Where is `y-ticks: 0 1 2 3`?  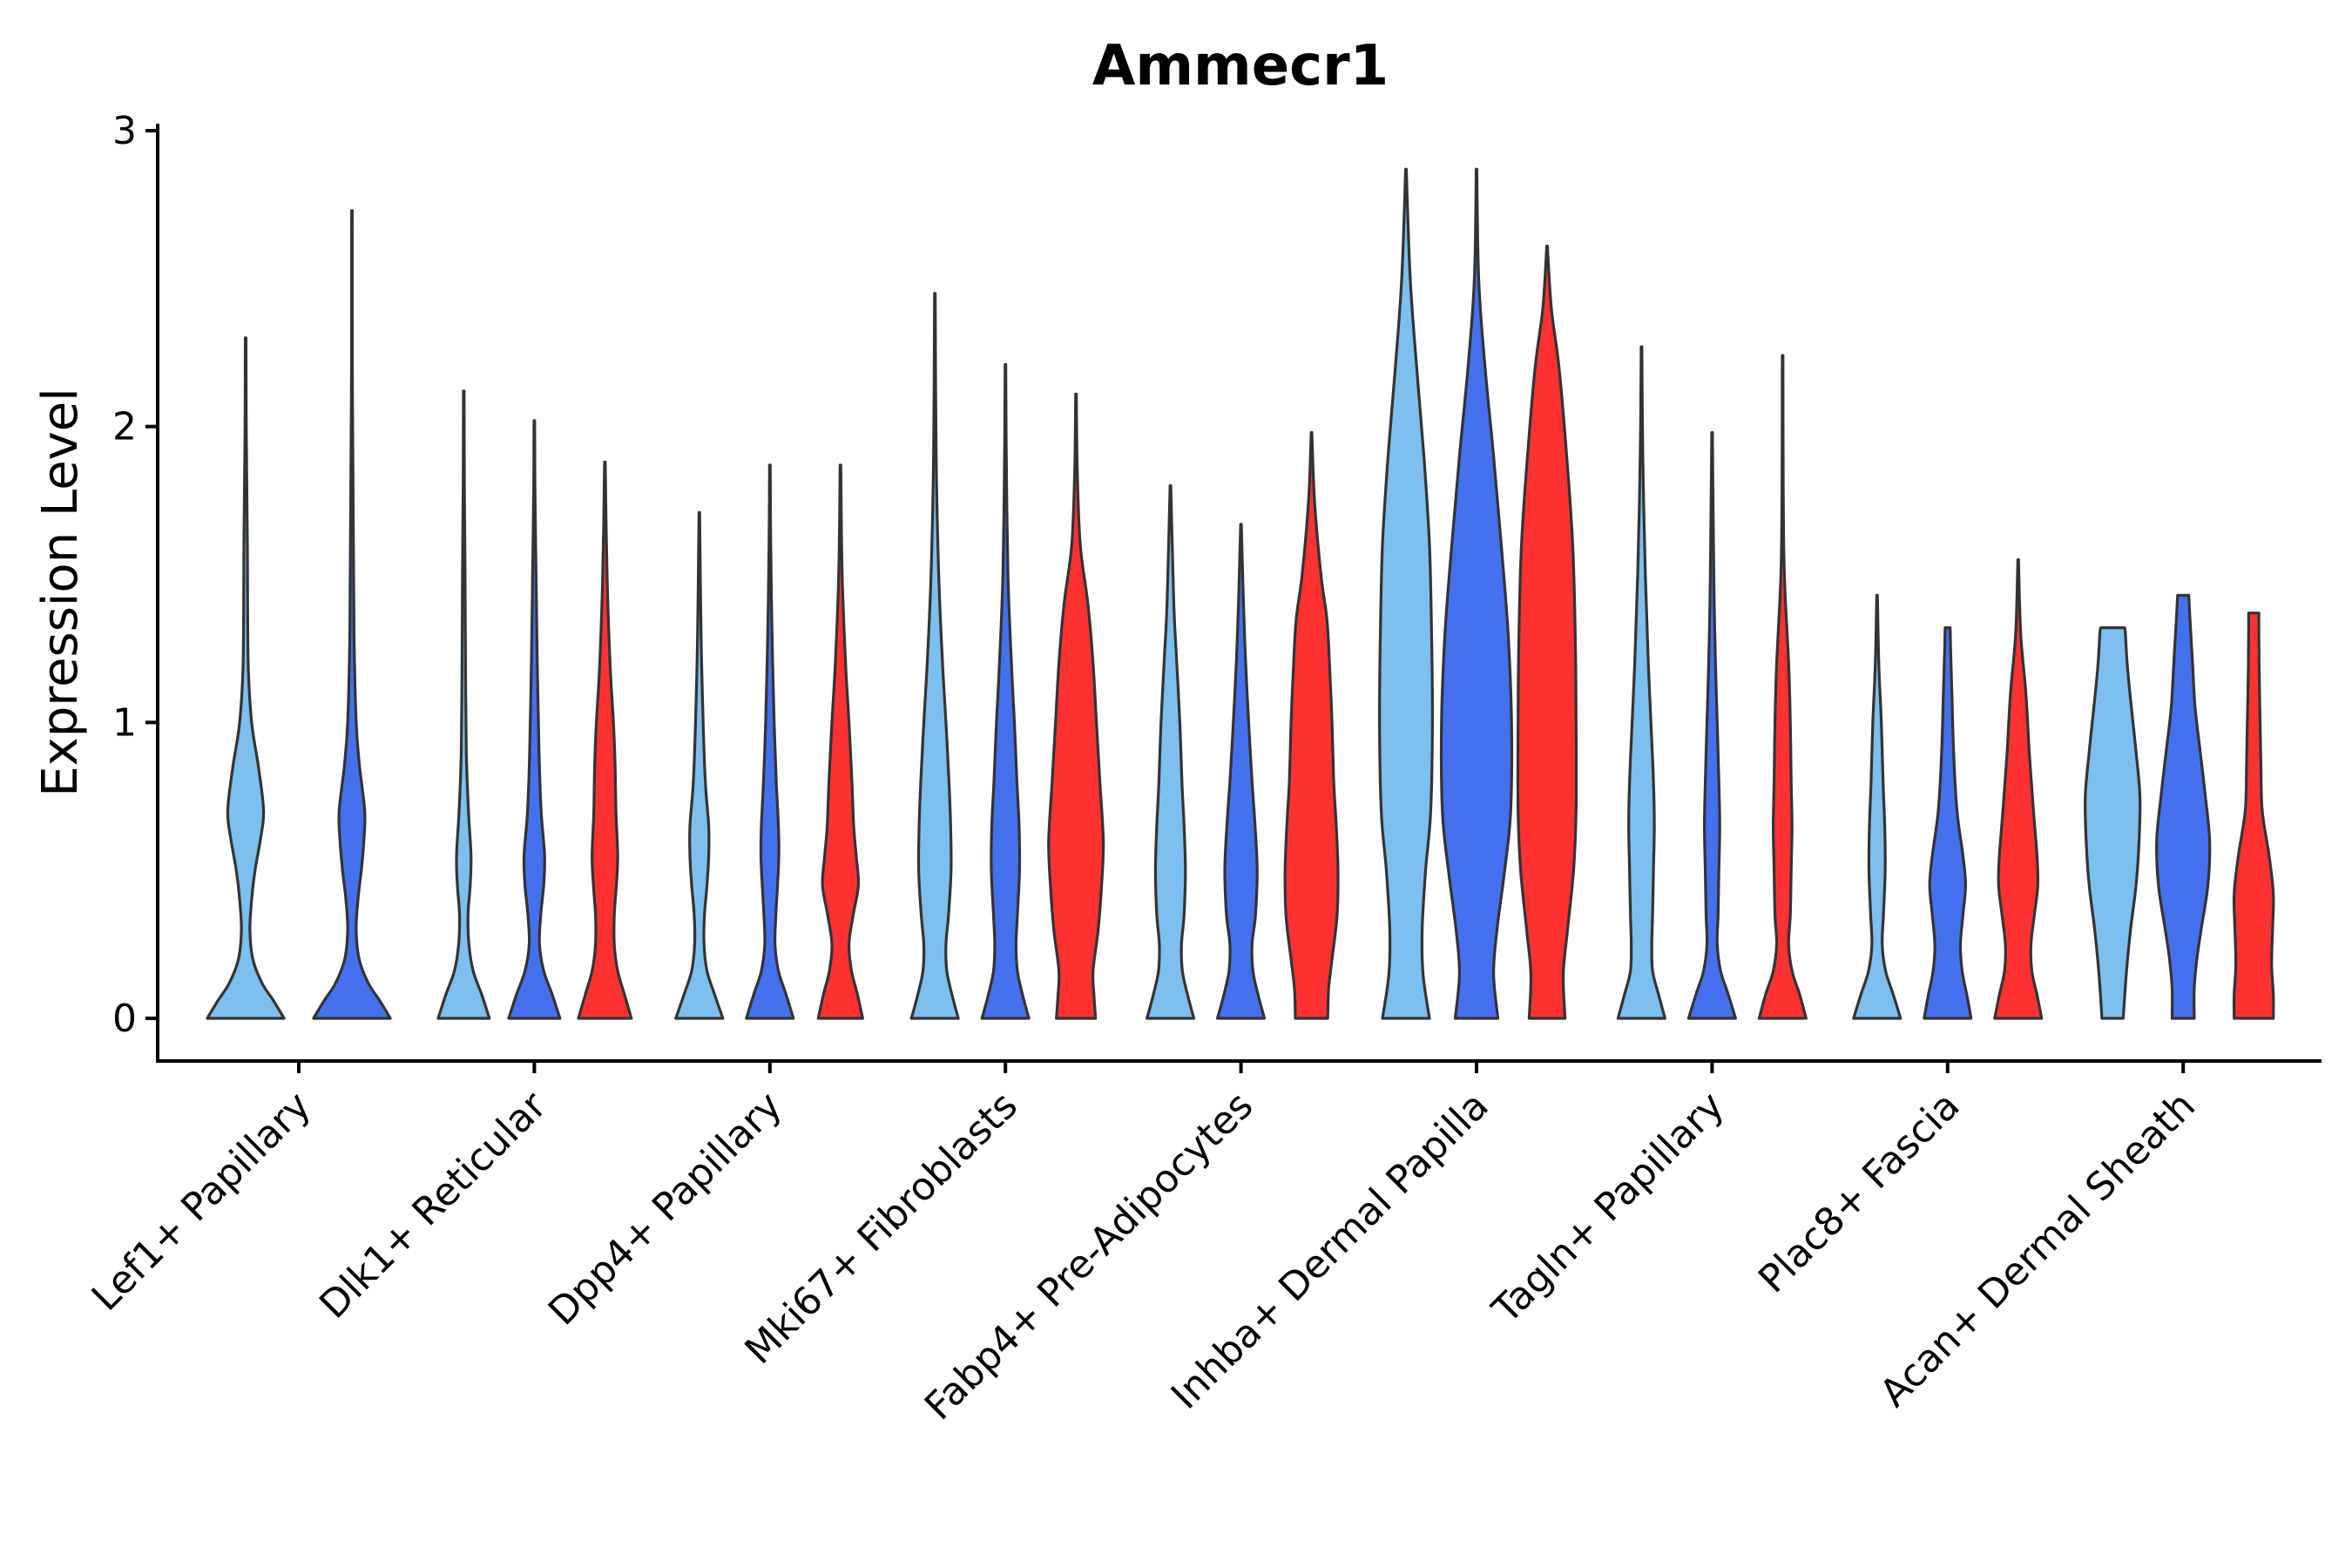
y-ticks: 0 1 2 3 is located at coordinates (135, 575).